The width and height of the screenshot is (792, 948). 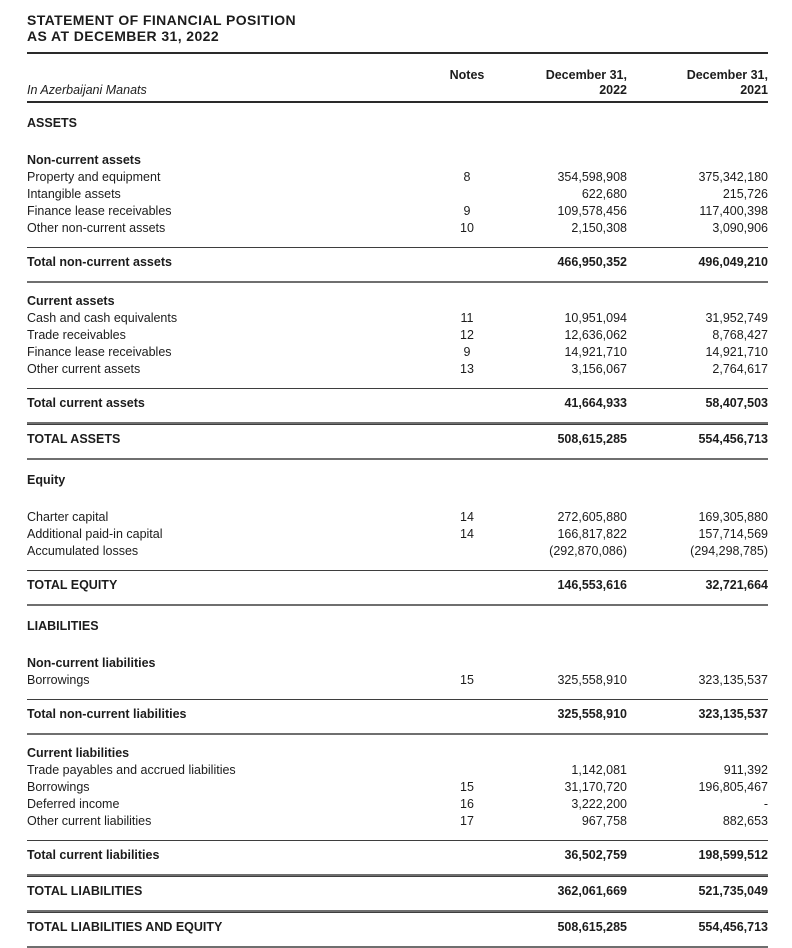 I want to click on row-label: Trade receivables, so click(x=76, y=335).